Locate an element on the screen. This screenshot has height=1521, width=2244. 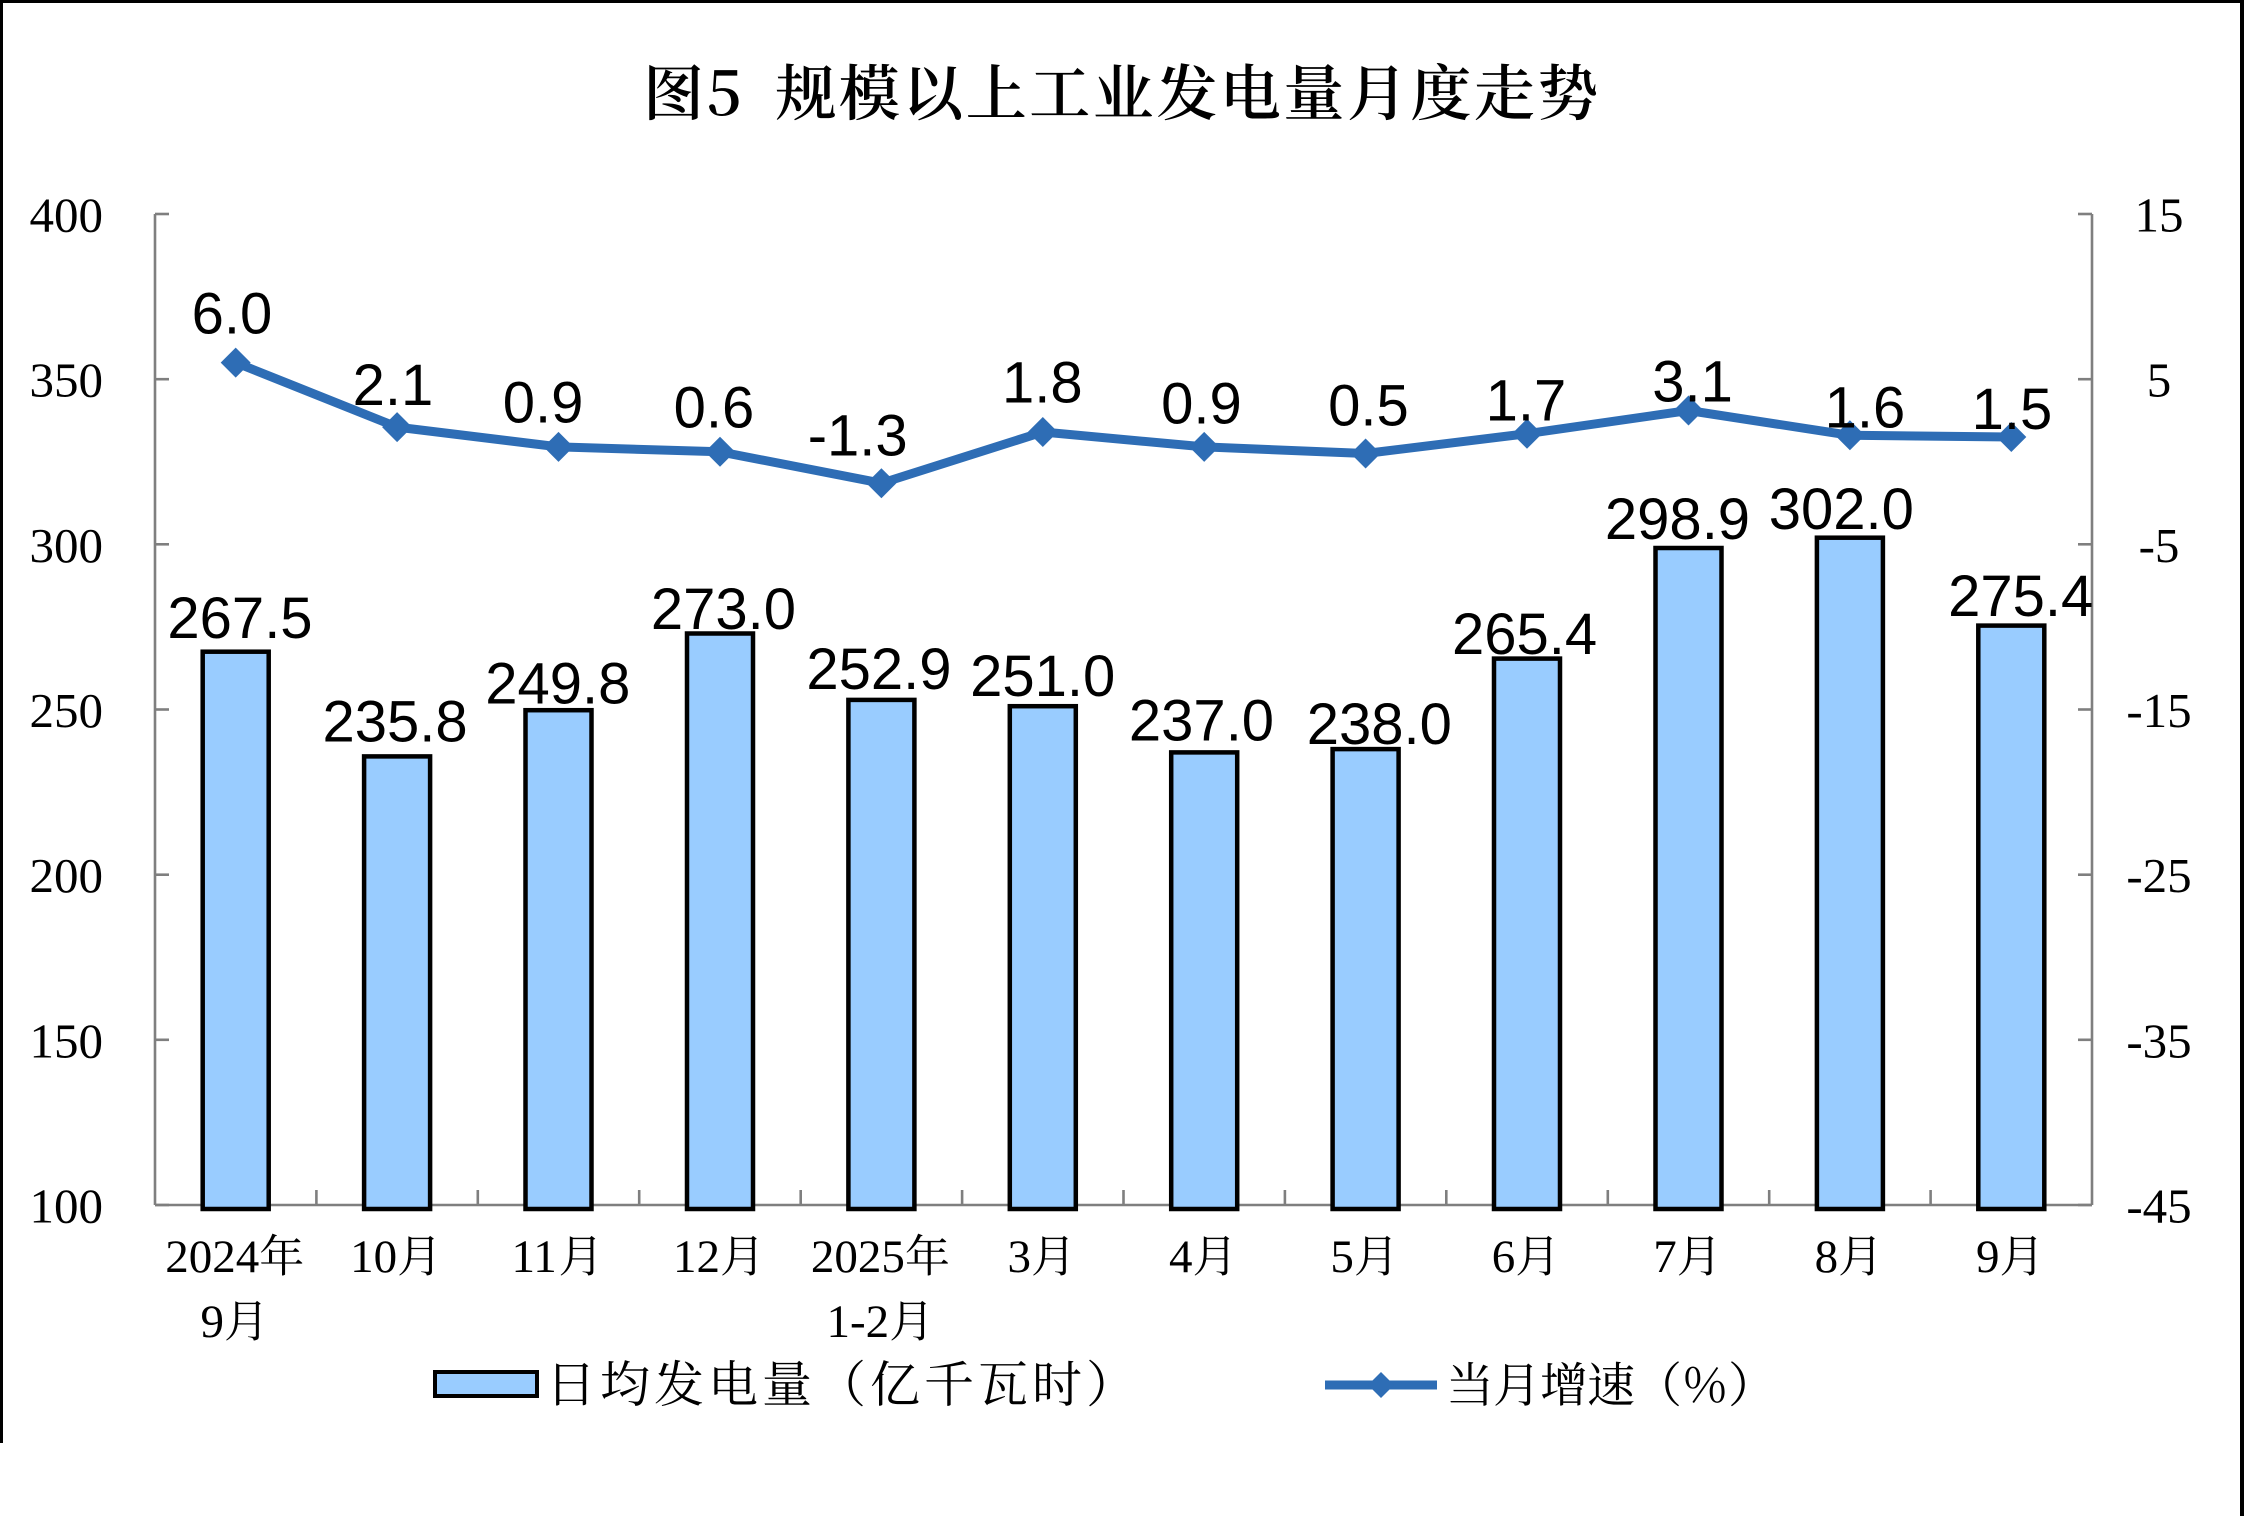
svg-text: -1.3 is located at coordinates (858, 436).